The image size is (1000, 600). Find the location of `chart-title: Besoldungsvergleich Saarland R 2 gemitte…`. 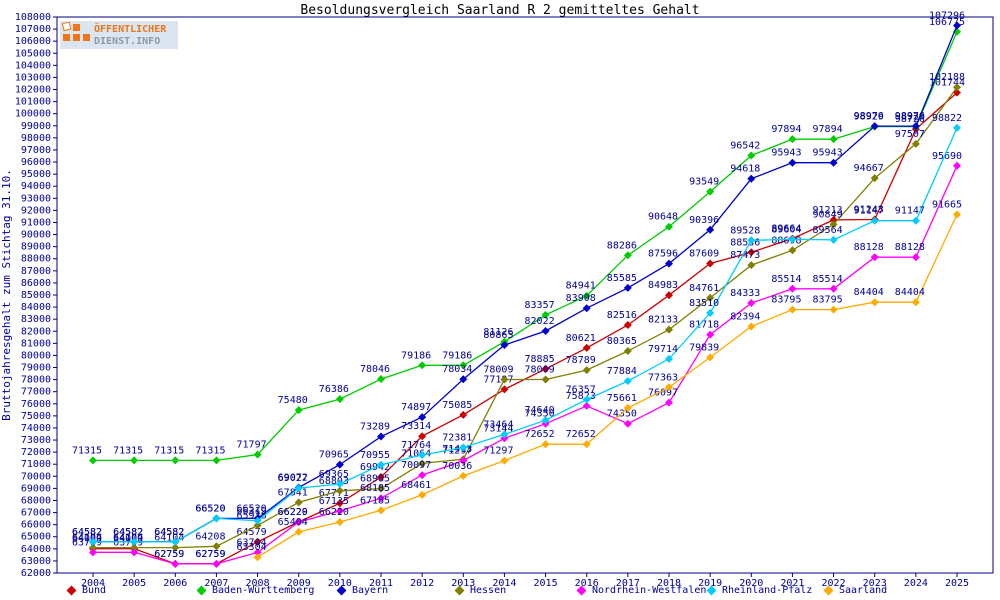

chart-title: Besoldungsvergleich Saarland R 2 gemitte… is located at coordinates (500, 10).